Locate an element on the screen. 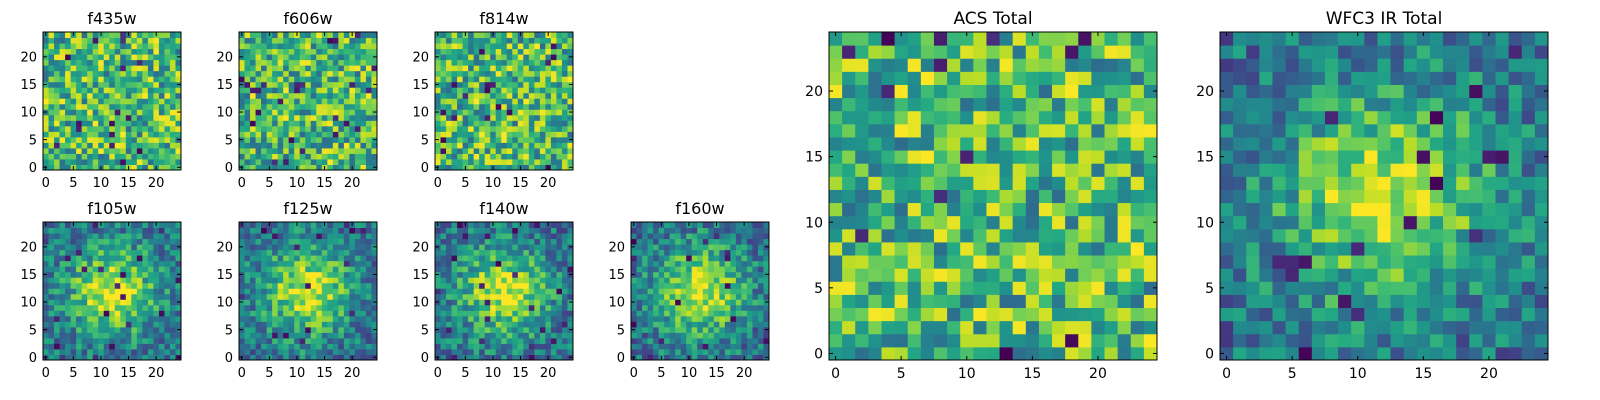  x-tick-label: 10 is located at coordinates (297, 183).